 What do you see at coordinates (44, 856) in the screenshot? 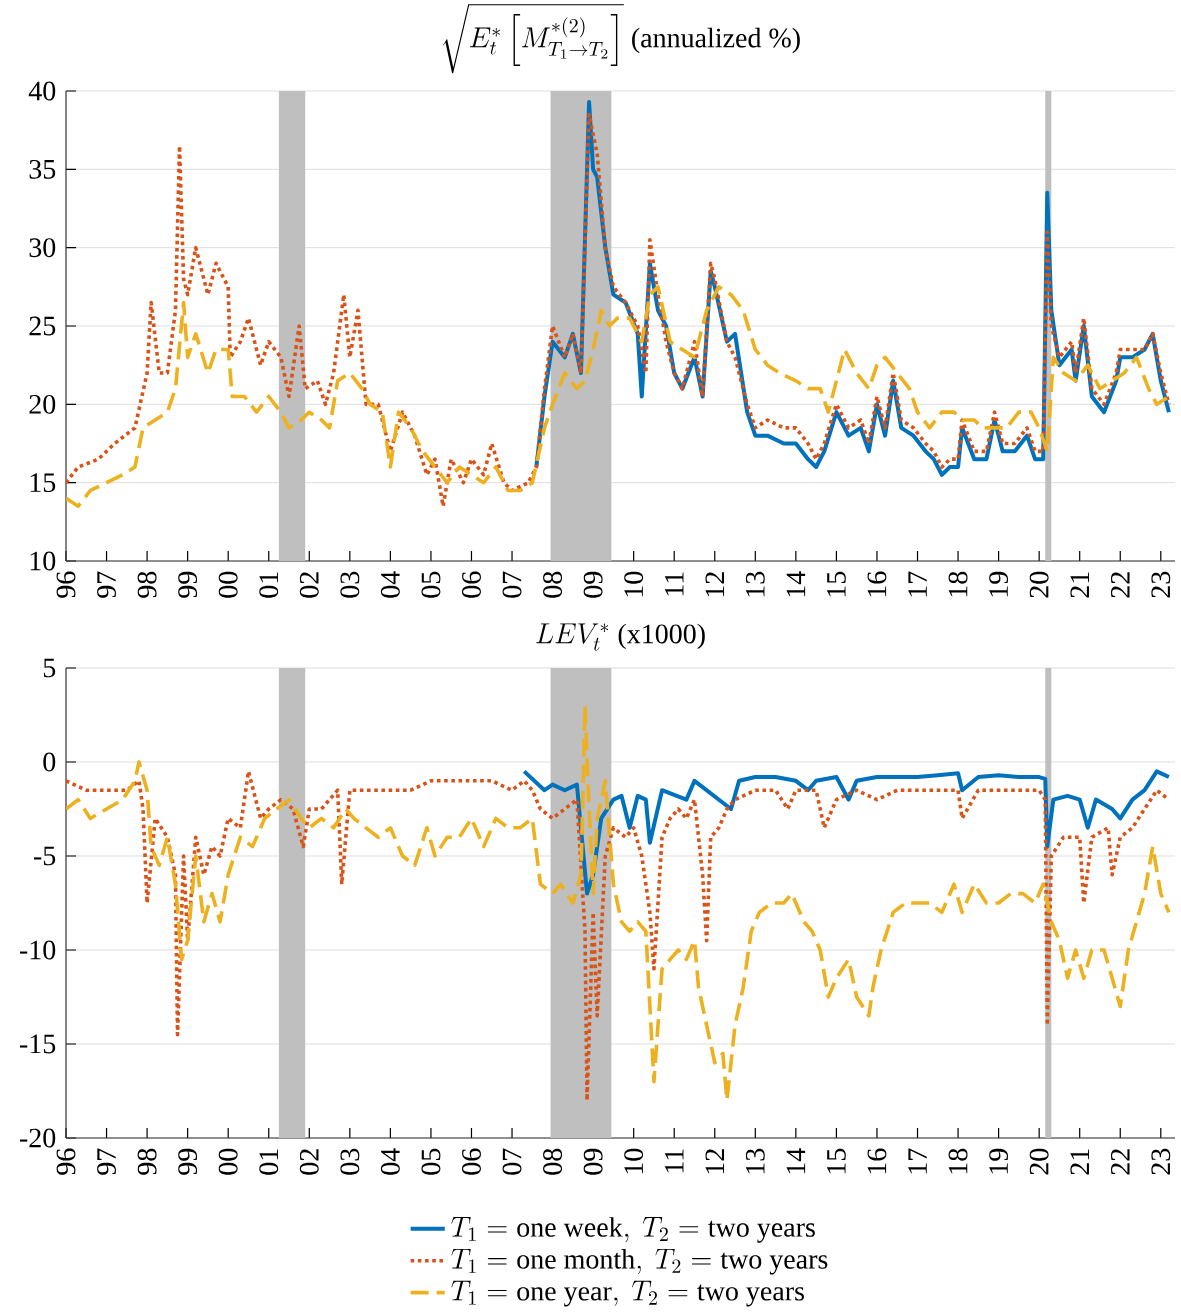
I see `y-tick-label: -5` at bounding box center [44, 856].